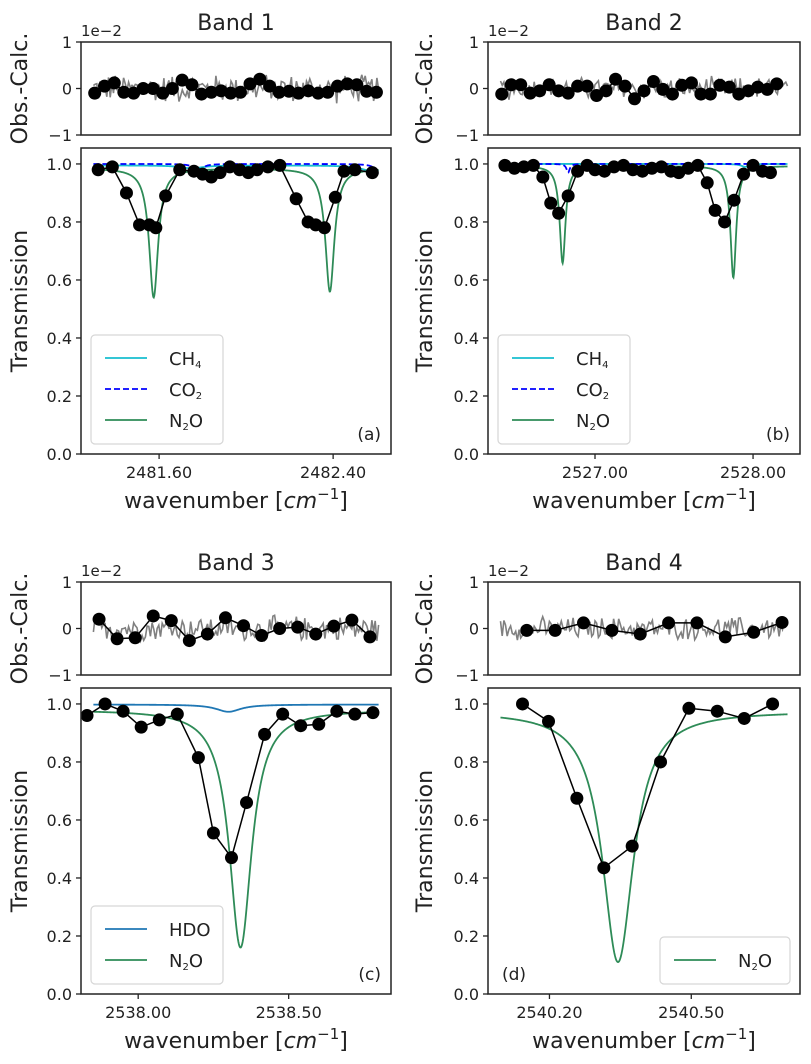 The height and width of the screenshot is (1064, 811). What do you see at coordinates (744, 961) in the screenshot?
I see `legend-label-base: N` at bounding box center [744, 961].